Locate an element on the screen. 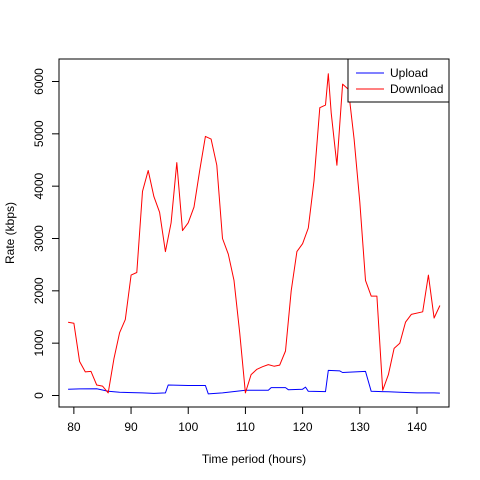 The image size is (480, 480). legend-box is located at coordinates (398, 80).